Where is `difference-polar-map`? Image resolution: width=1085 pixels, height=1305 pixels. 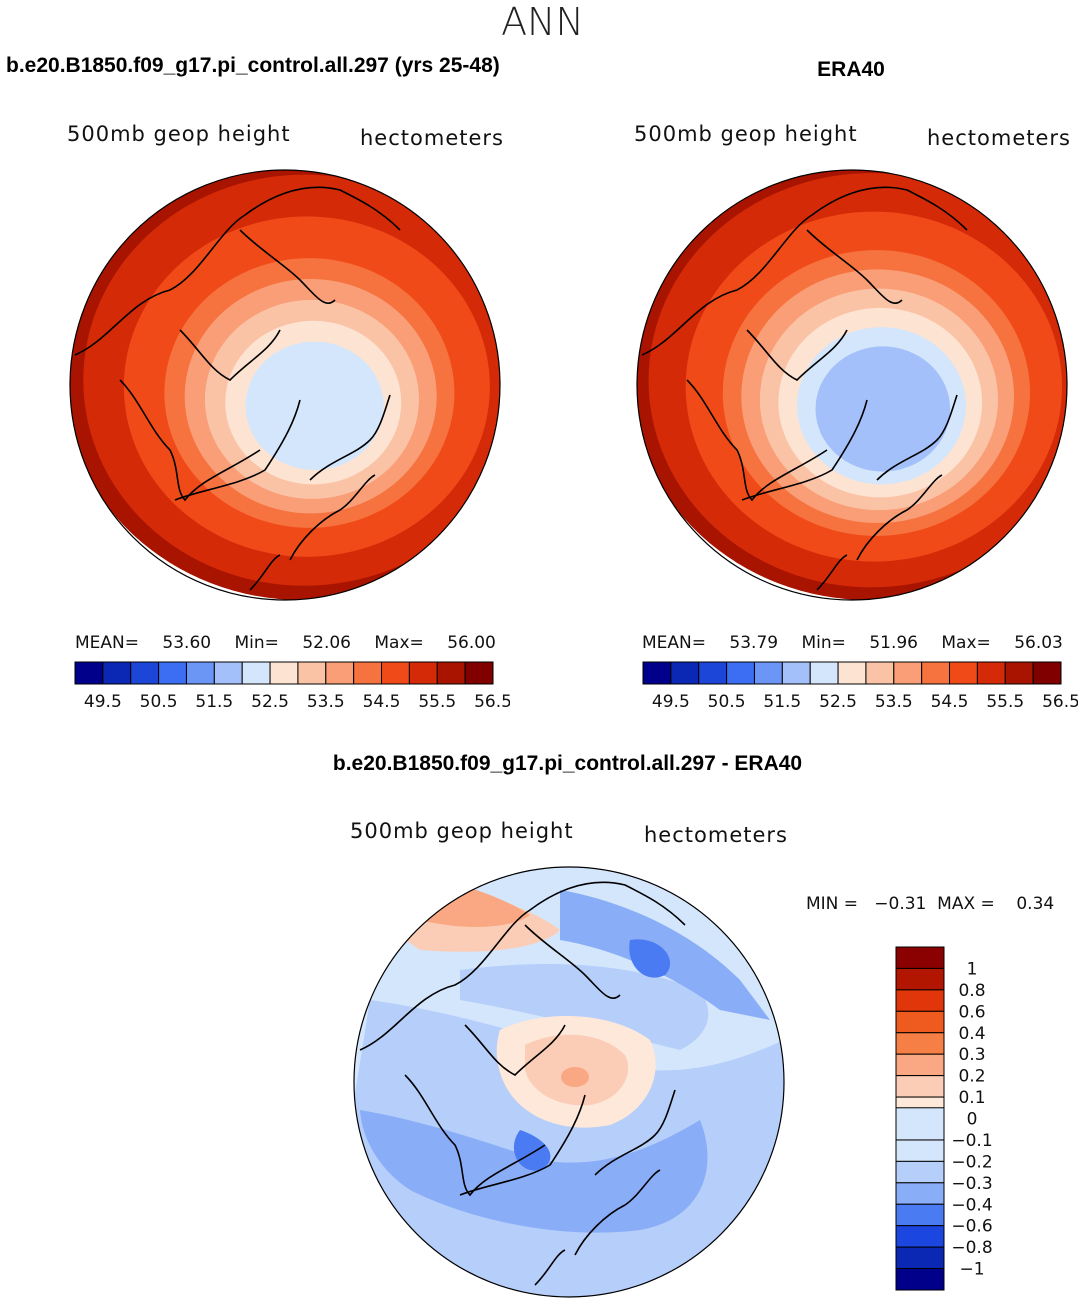 difference-polar-map is located at coordinates (569, 1082).